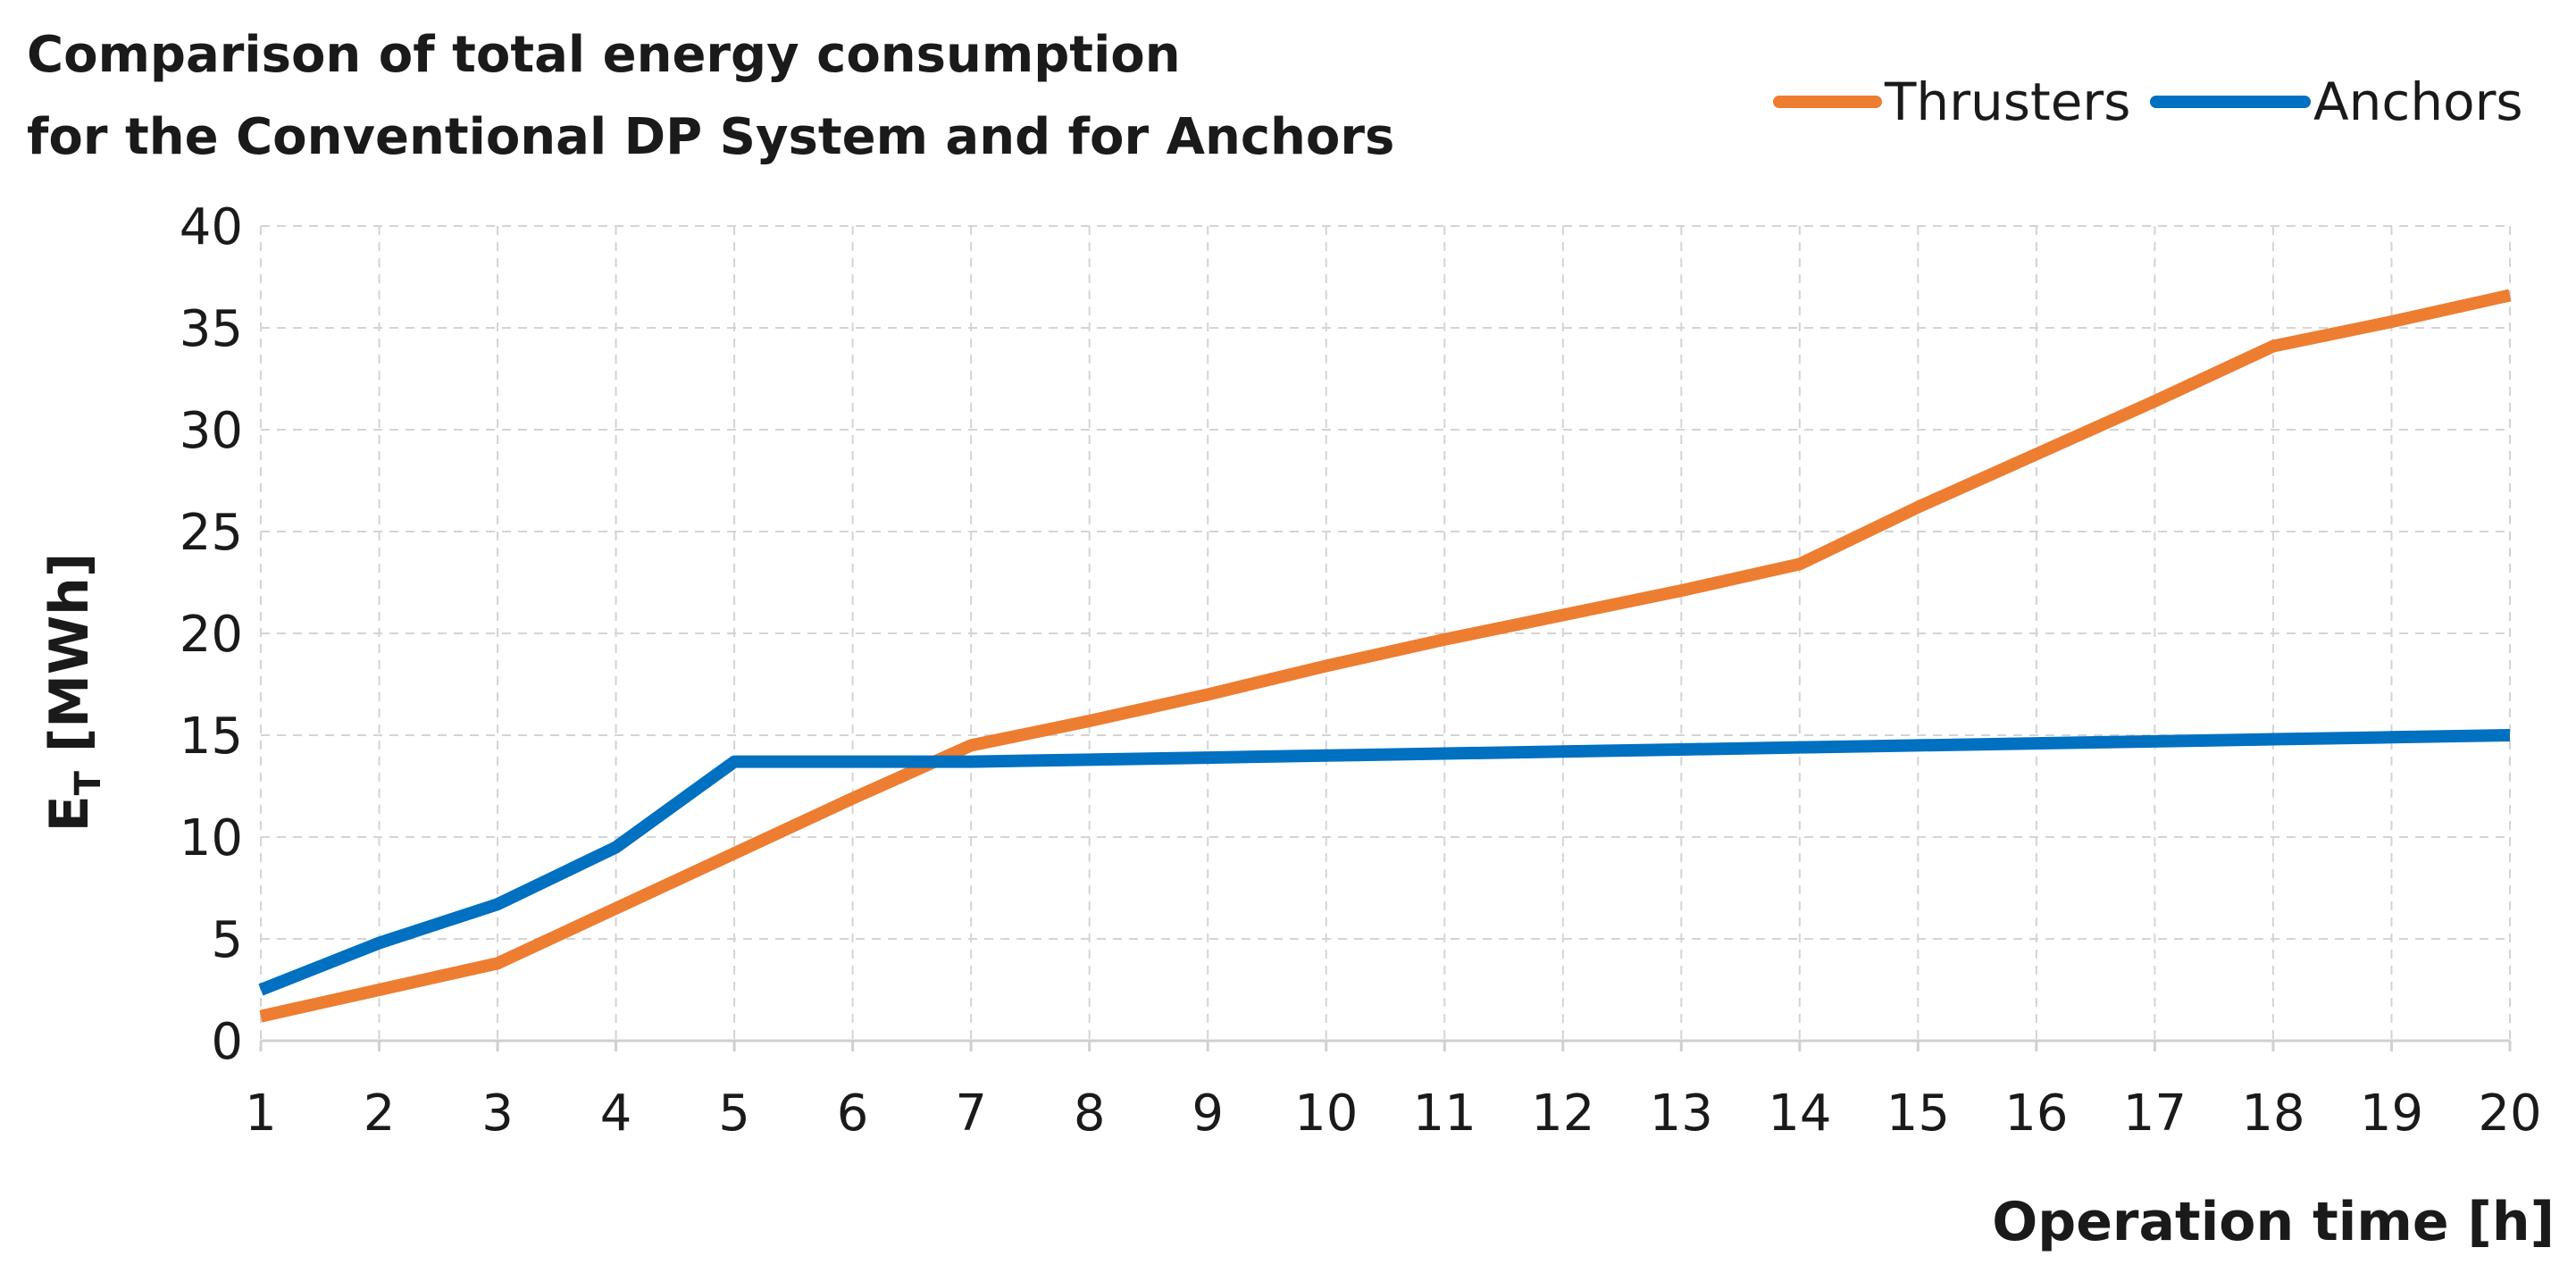 The height and width of the screenshot is (1273, 2576). What do you see at coordinates (227, 1042) in the screenshot?
I see `y-tick-label: 0` at bounding box center [227, 1042].